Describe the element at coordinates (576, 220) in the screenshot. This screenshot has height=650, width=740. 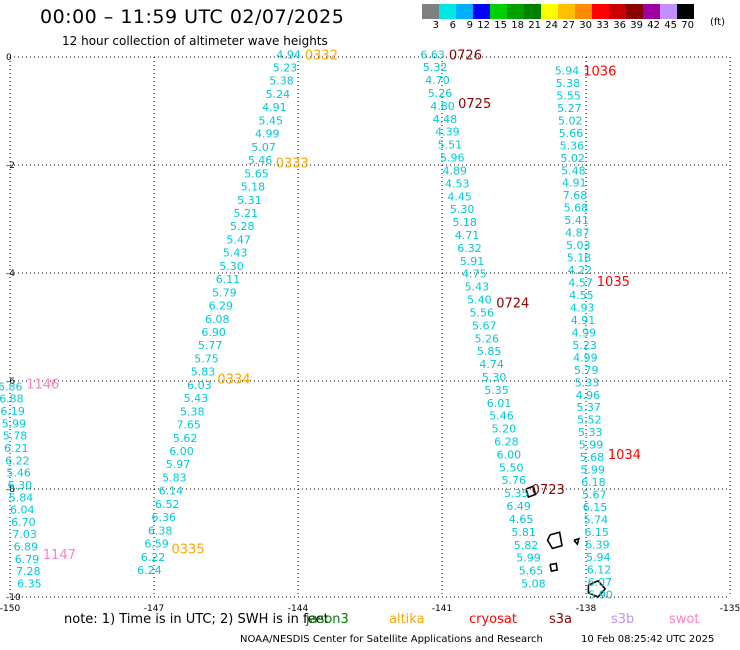
I see `wave-height-value: 5.41` at that location.